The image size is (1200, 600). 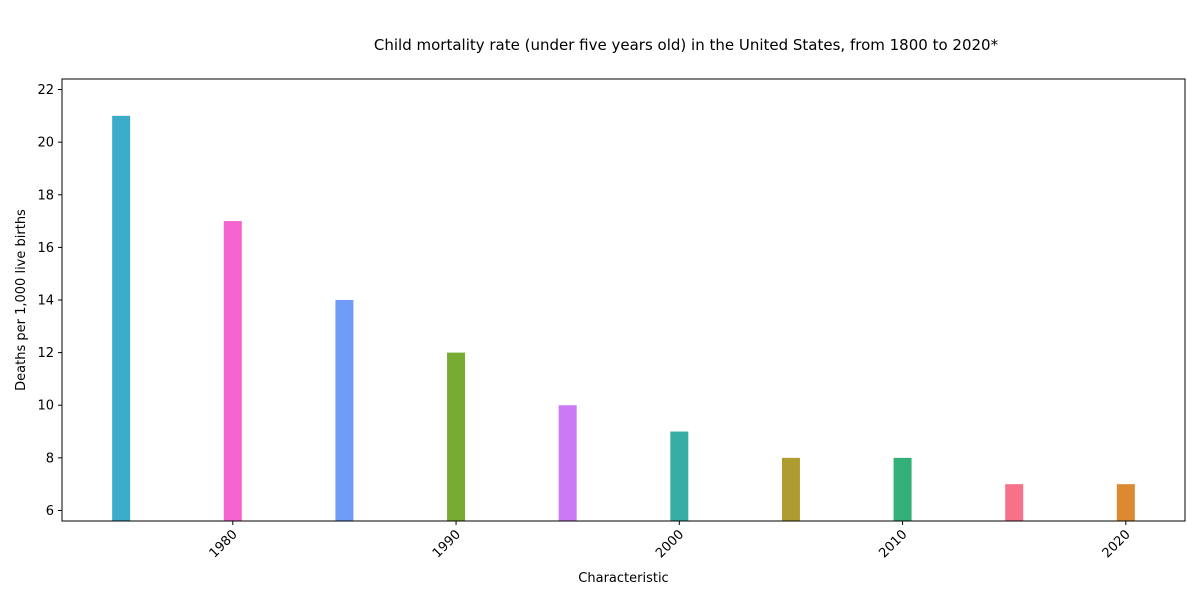 What do you see at coordinates (567, 463) in the screenshot?
I see `bar-1995` at bounding box center [567, 463].